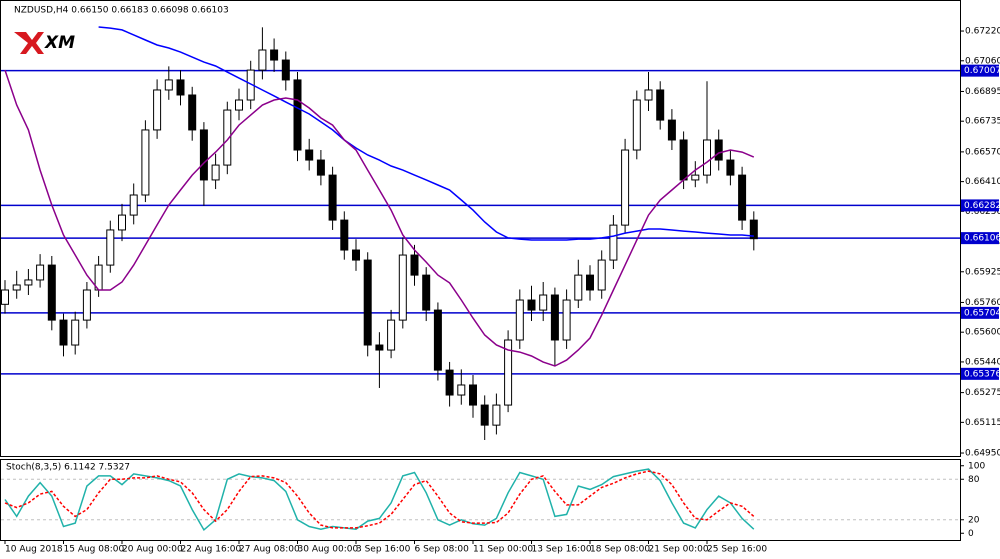  What do you see at coordinates (982, 122) in the screenshot?
I see `y-tick-label: 0.66735` at bounding box center [982, 122].